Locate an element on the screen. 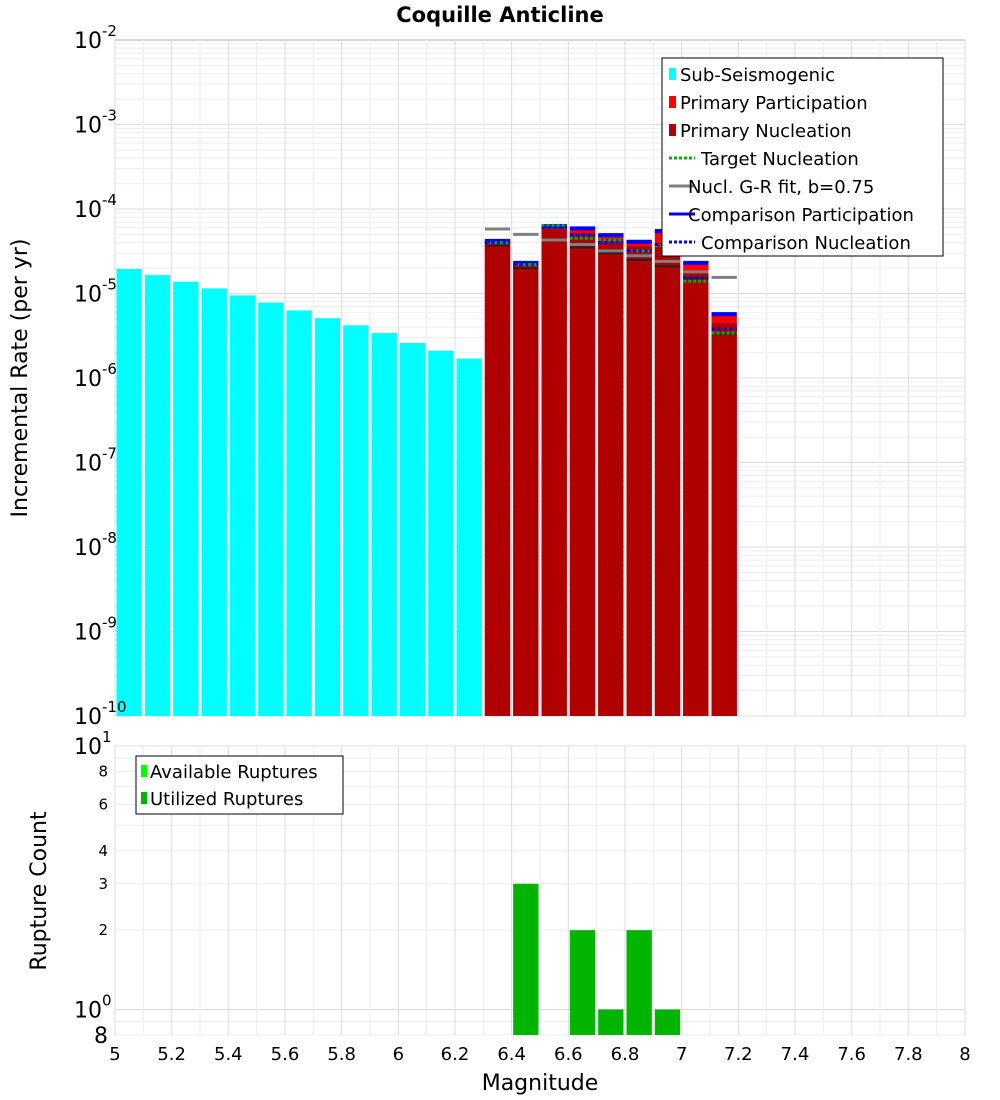 The image size is (1000, 1100). legend-label: Available Ruptures is located at coordinates (234, 772).